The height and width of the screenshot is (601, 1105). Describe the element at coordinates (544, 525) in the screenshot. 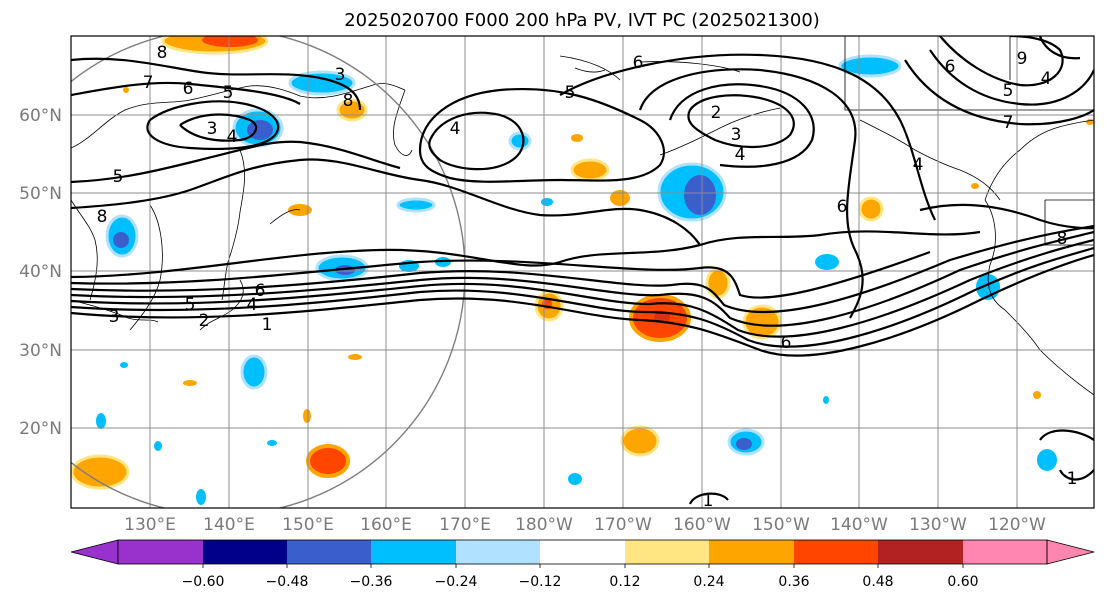

I see `lon-label: 180°W` at that location.